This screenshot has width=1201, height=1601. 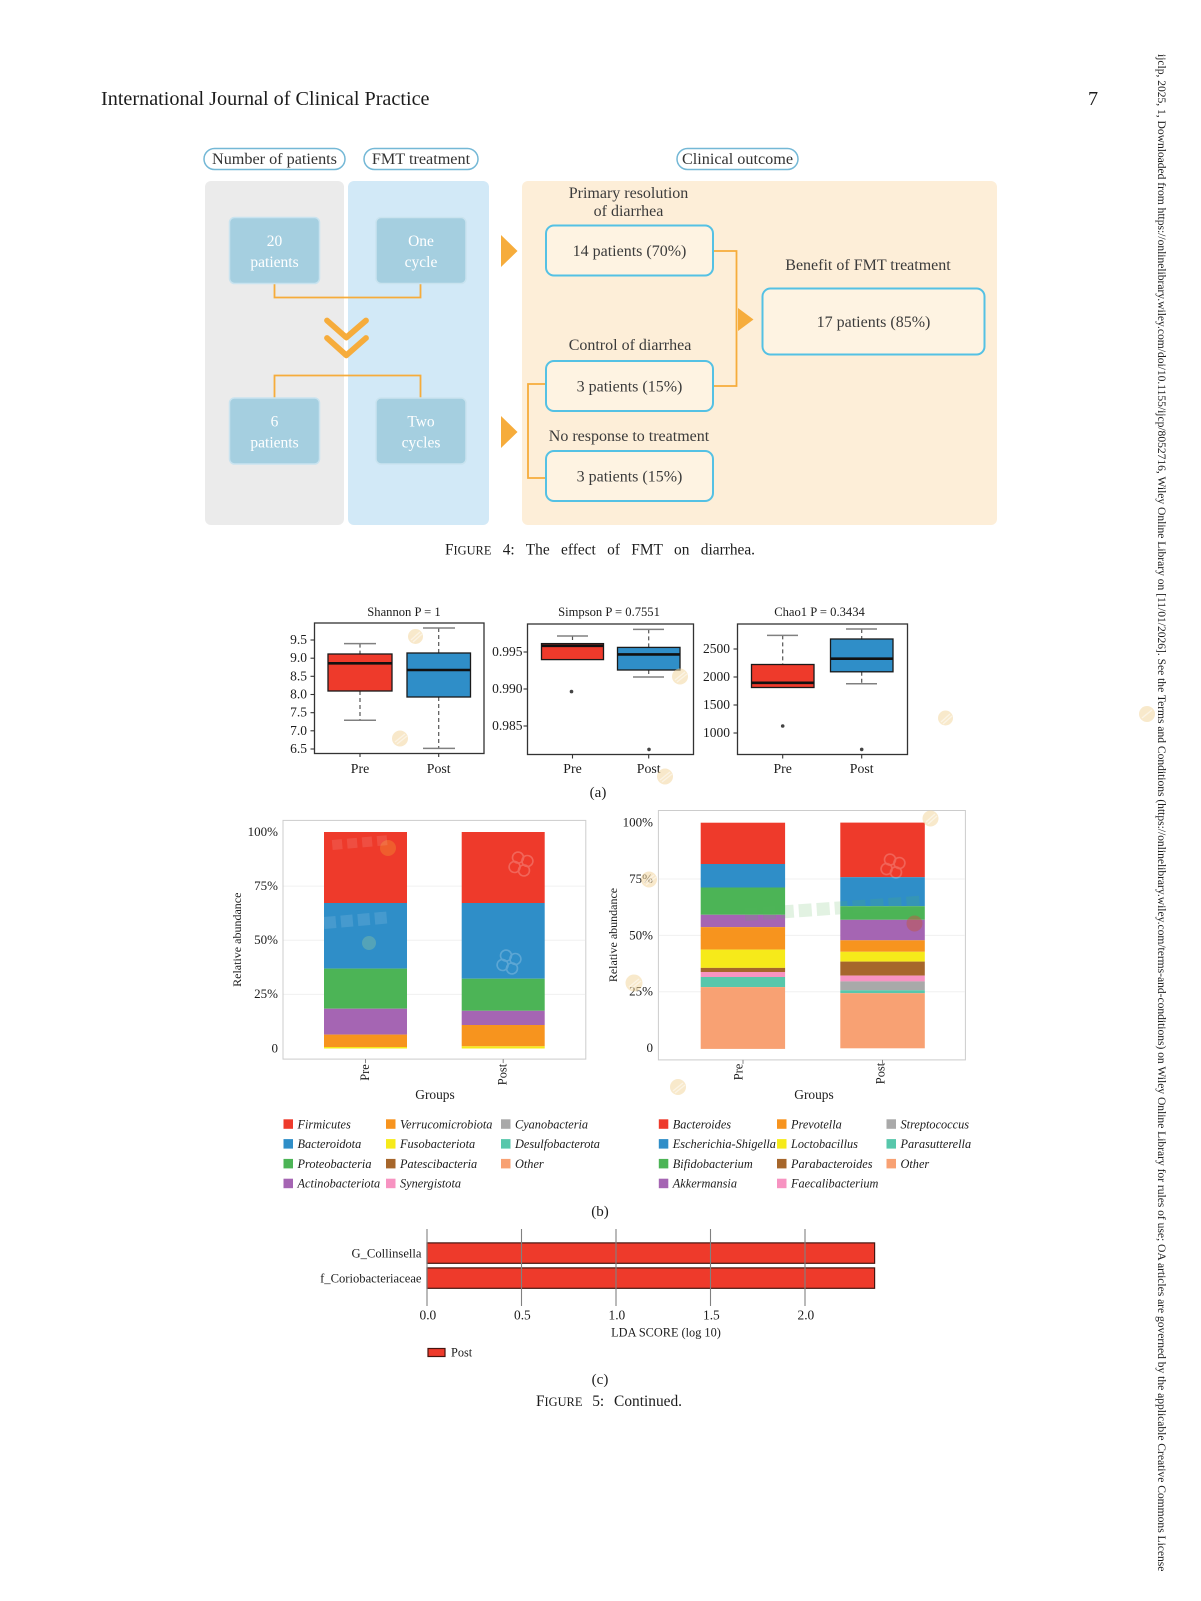 What do you see at coordinates (551, 1124) in the screenshot?
I see `svg-text: Cyanobacteria` at bounding box center [551, 1124].